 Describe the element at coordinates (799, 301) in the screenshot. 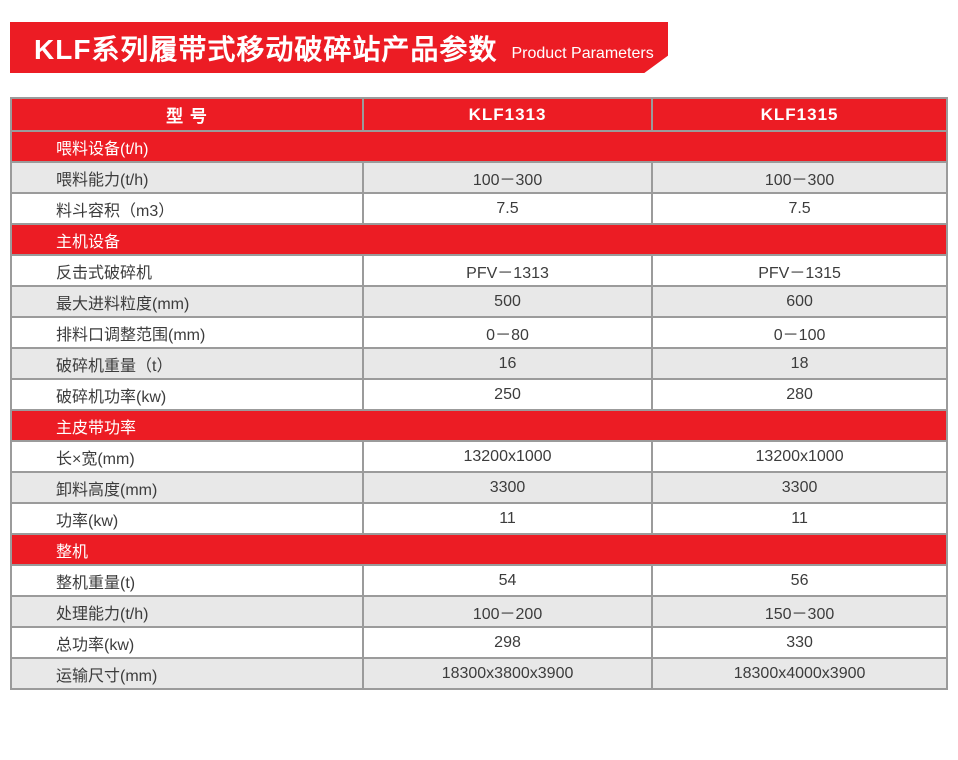

I see `value-klf1315: 600` at that location.